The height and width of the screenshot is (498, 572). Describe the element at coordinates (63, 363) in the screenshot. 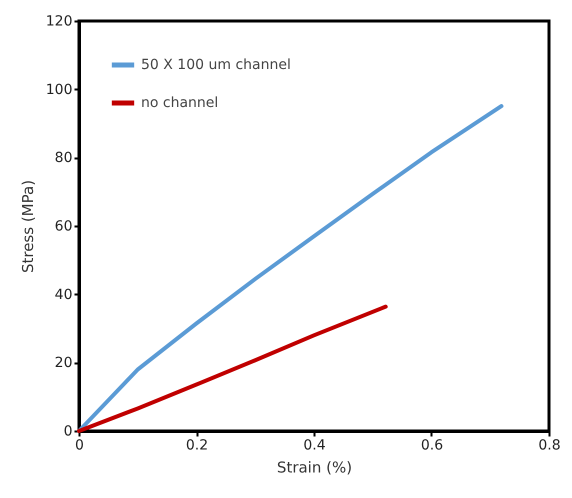

I see `y-tick-label: 20` at that location.